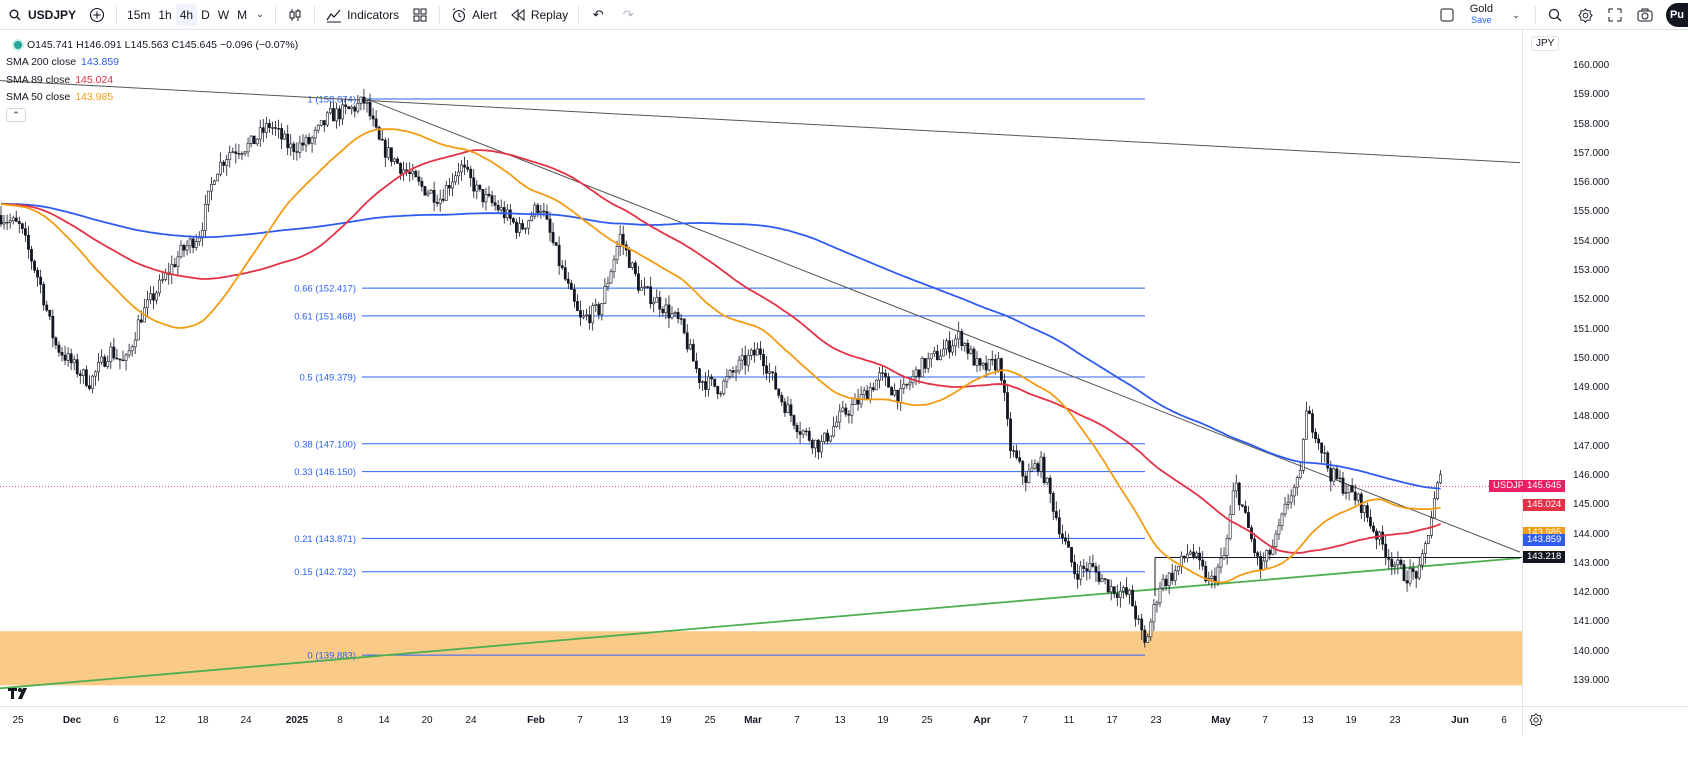 The height and width of the screenshot is (784, 1688). I want to click on indicators-button: Indicators, so click(362, 15).